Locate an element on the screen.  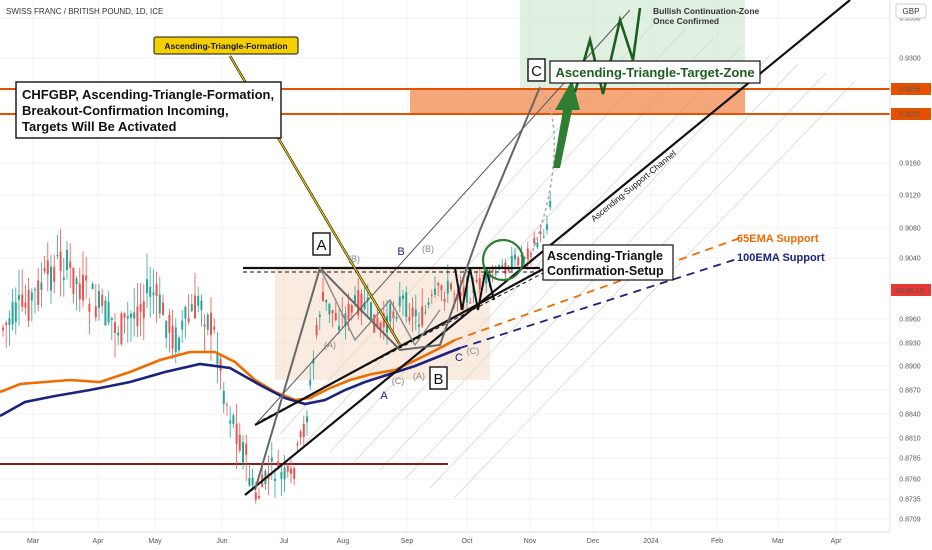
small-B-label: B is located at coordinates (400, 252).